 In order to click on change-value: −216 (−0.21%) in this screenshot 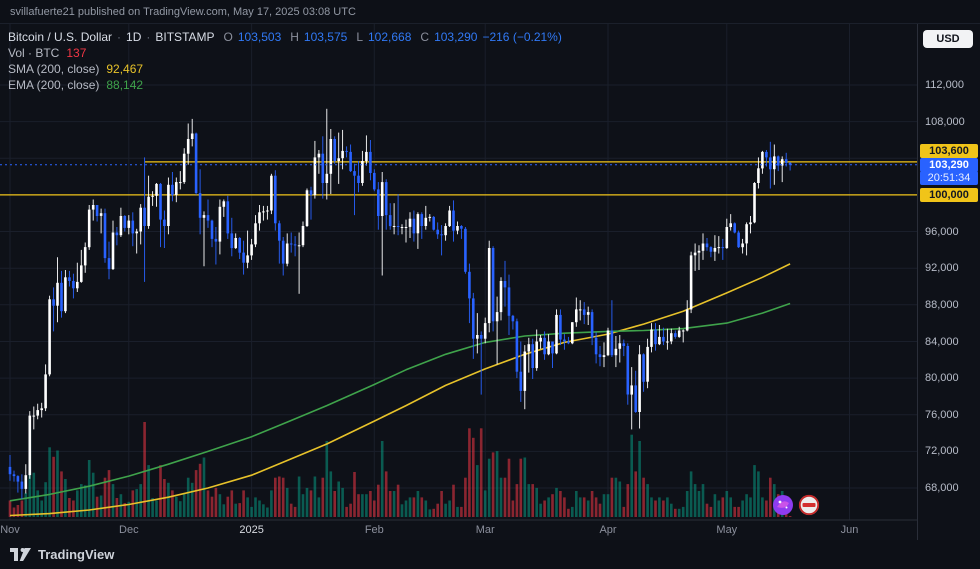, I will do `click(522, 37)`.